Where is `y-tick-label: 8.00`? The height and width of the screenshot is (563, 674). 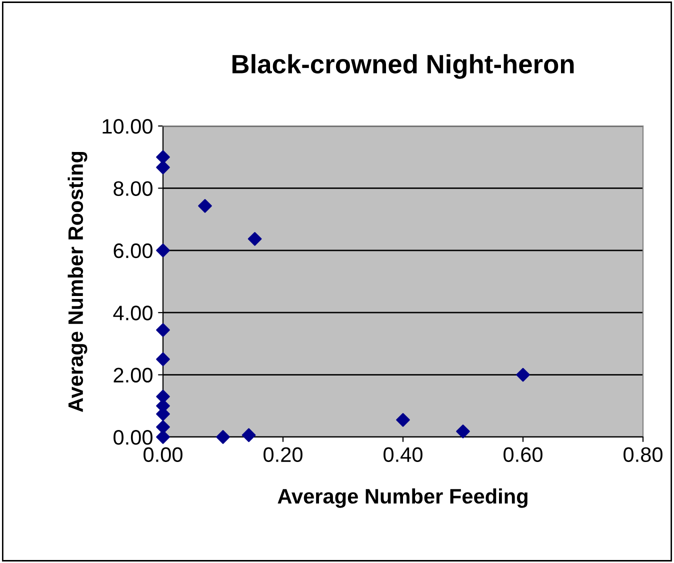 y-tick-label: 8.00 is located at coordinates (133, 188).